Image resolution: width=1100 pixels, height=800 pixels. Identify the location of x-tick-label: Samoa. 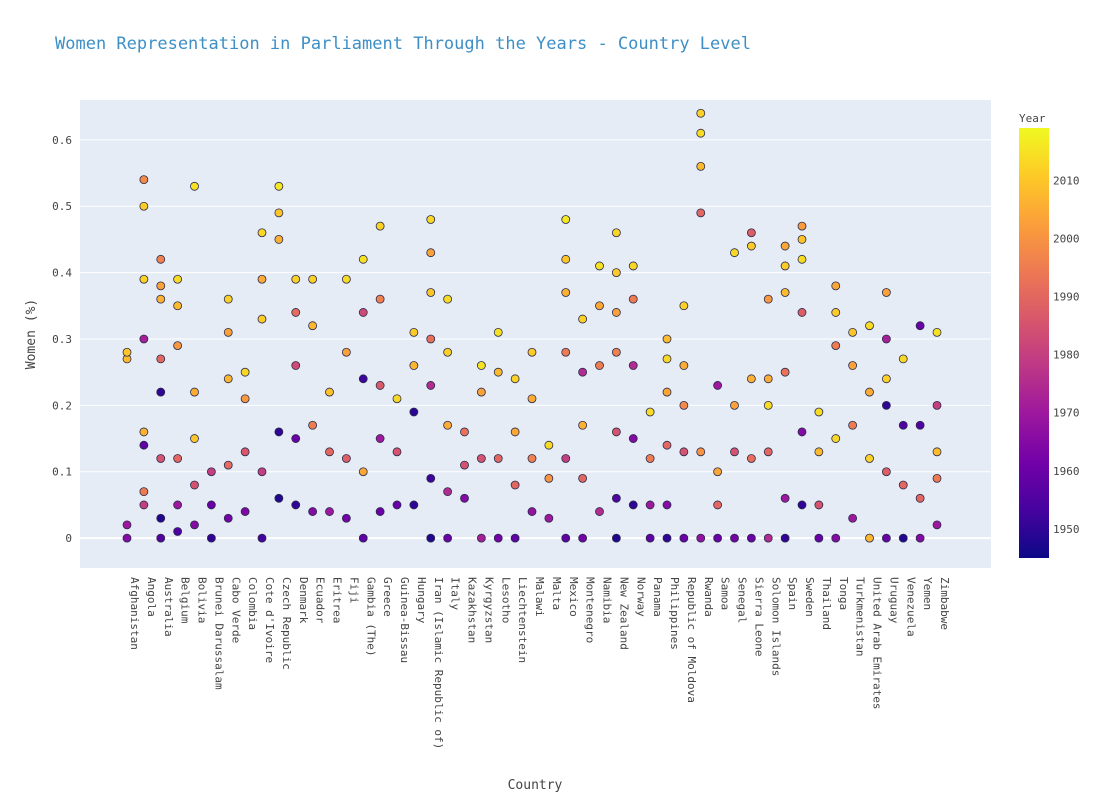
(725, 593).